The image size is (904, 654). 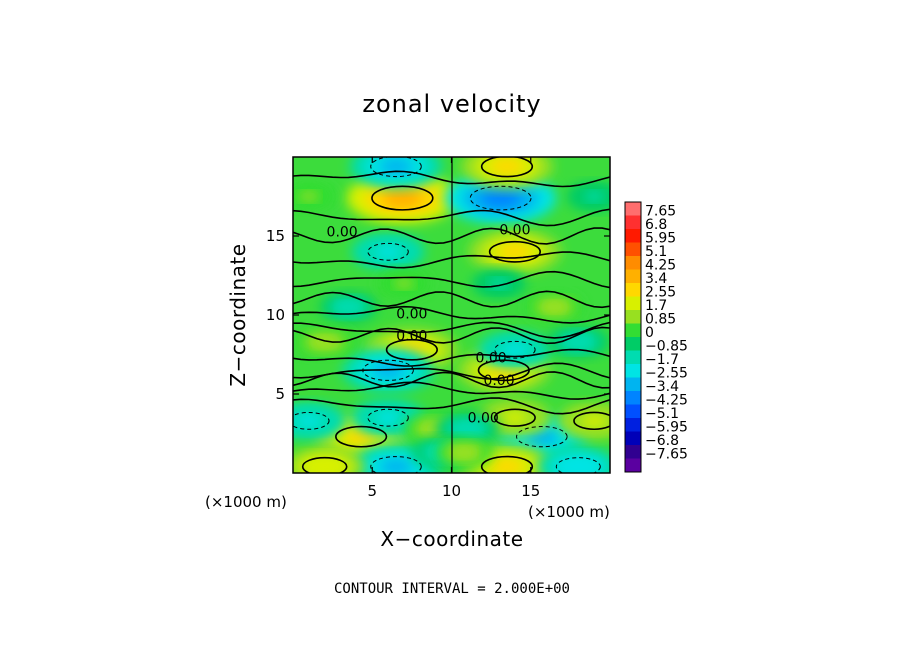 I want to click on colorbar-label: −2.55, so click(x=666, y=374).